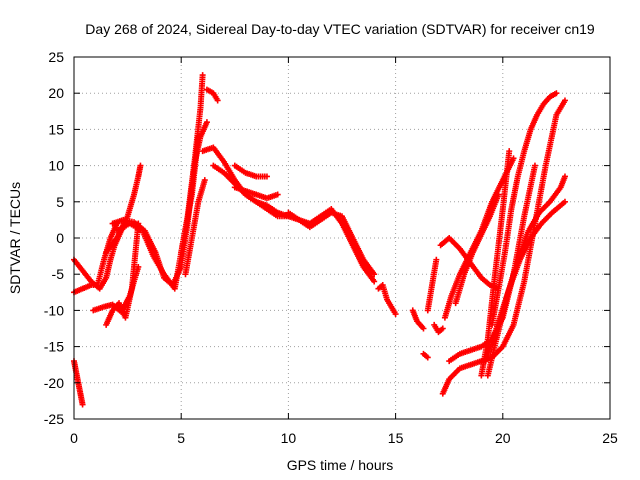  What do you see at coordinates (503, 438) in the screenshot?
I see `x-tick-label: 20` at bounding box center [503, 438].